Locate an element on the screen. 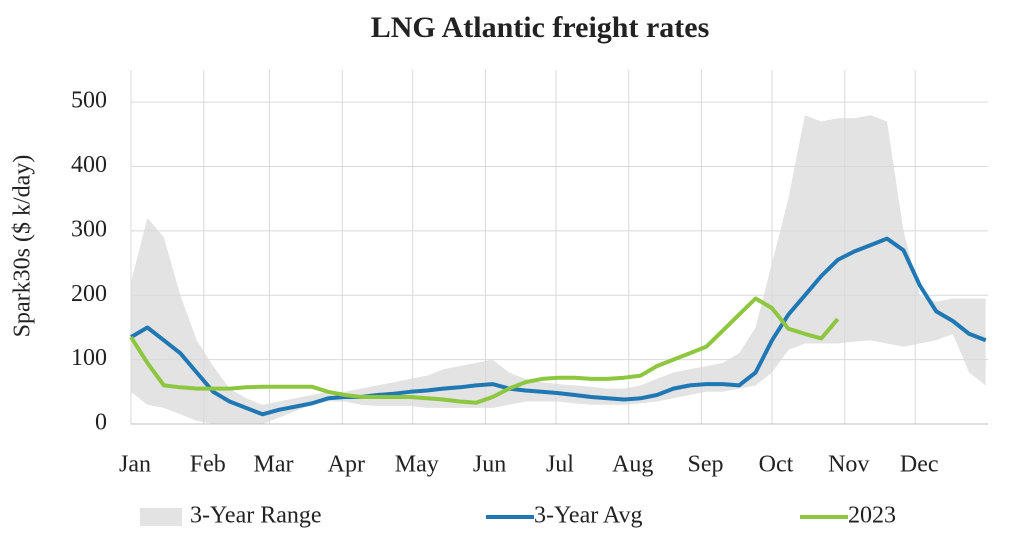 The width and height of the screenshot is (1024, 534). chart-title: LNG Atlantic freight rates is located at coordinates (540, 27).